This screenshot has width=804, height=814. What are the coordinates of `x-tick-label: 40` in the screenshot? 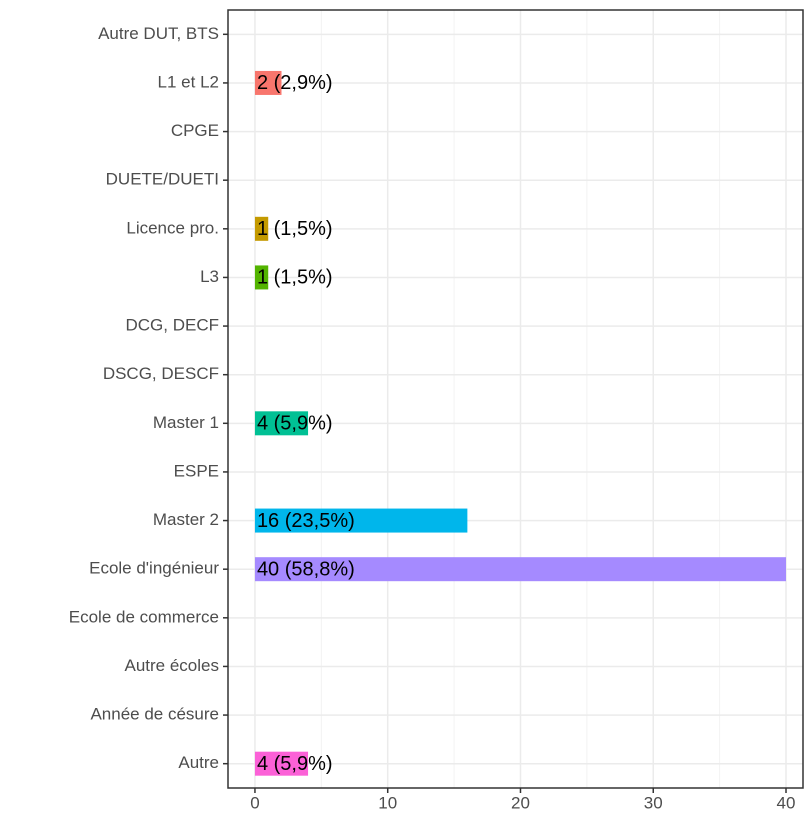 It's located at (786, 802).